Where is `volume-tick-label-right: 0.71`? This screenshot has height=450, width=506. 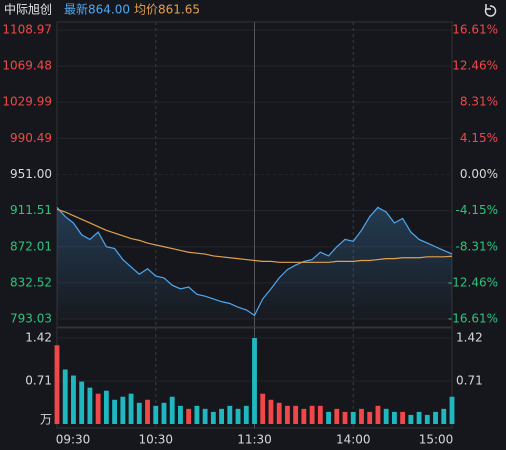 volume-tick-label-right: 0.71 is located at coordinates (469, 381).